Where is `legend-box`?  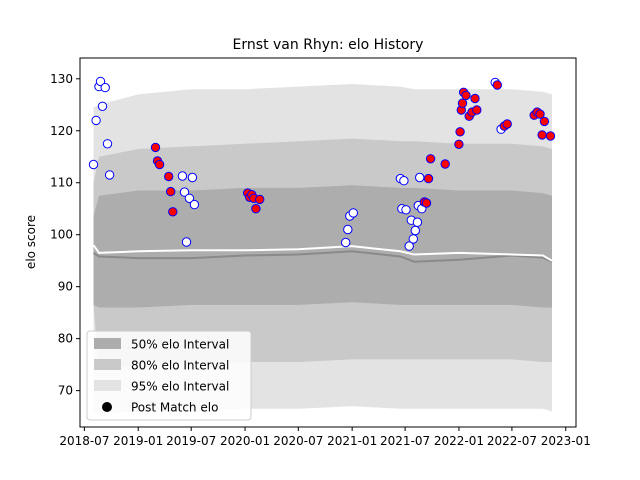 legend-box is located at coordinates (169, 375).